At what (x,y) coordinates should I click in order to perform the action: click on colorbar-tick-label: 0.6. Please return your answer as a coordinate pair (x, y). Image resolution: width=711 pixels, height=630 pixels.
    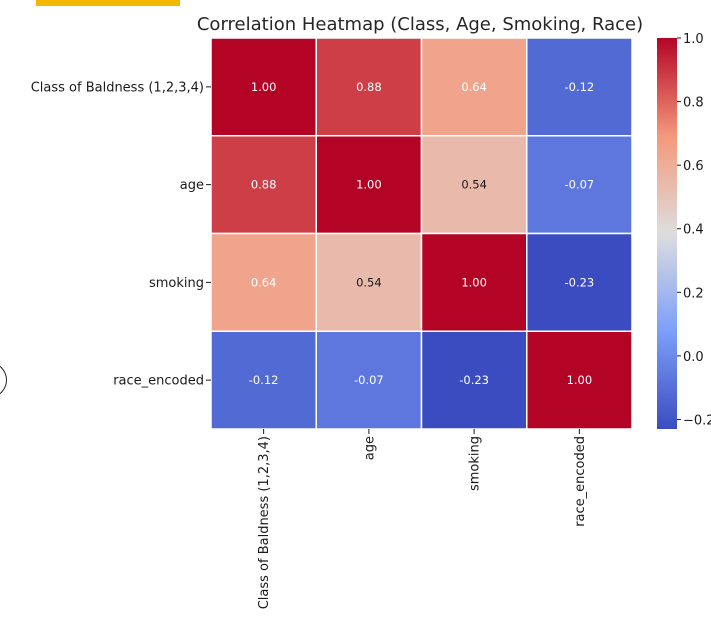
    Looking at the image, I should click on (693, 166).